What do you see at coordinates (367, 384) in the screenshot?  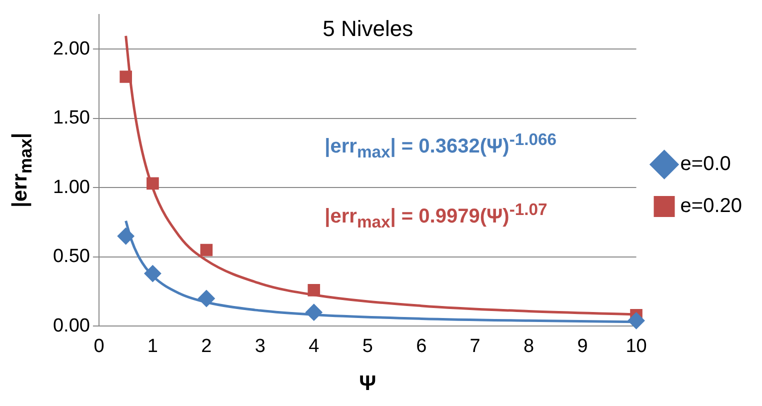 I see `x-axis-title: Ψ` at bounding box center [367, 384].